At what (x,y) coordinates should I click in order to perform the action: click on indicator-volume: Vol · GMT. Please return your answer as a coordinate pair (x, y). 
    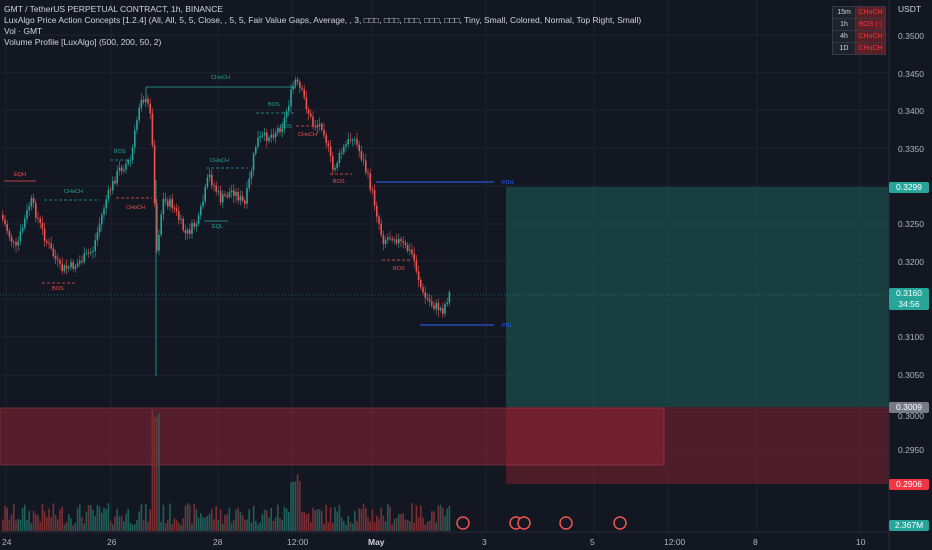
    Looking at the image, I should click on (23, 31).